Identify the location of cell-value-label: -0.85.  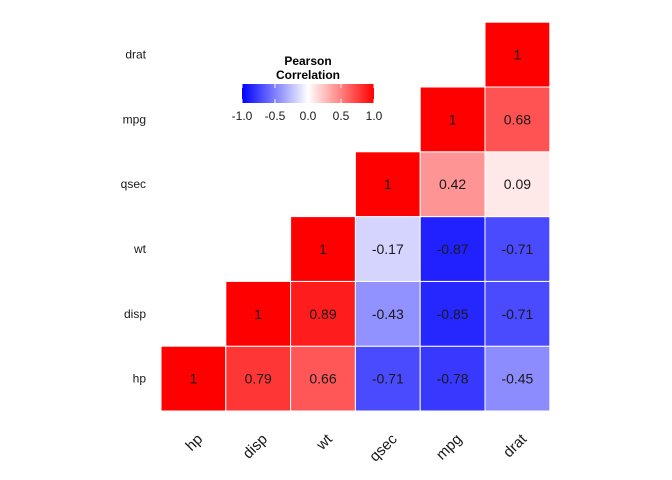
(453, 314).